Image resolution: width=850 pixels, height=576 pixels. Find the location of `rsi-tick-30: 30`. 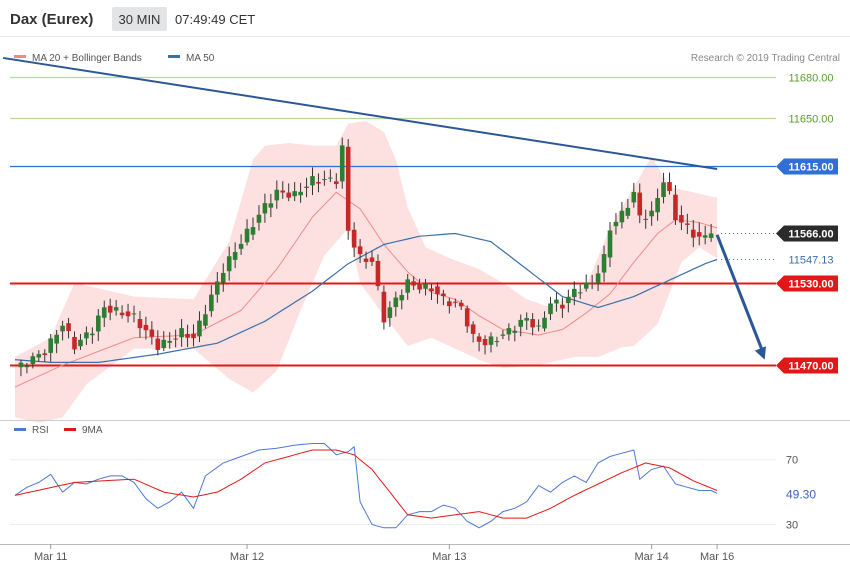

rsi-tick-30: 30 is located at coordinates (792, 526).